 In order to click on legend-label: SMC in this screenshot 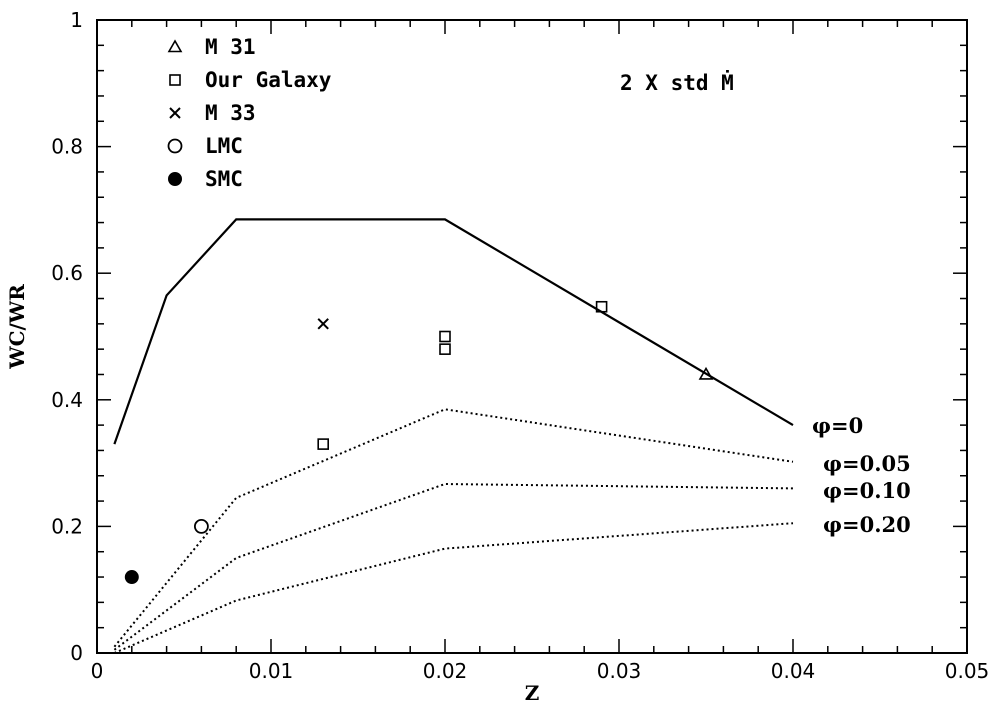, I will do `click(224, 179)`.